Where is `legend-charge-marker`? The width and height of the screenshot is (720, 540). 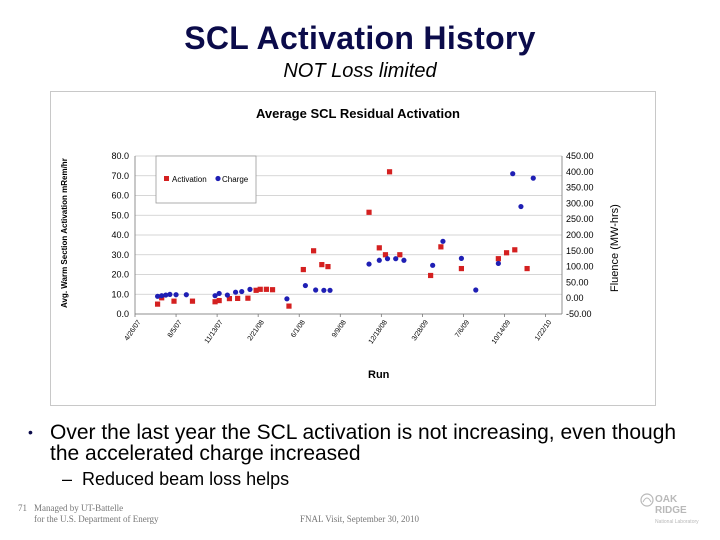 legend-charge-marker is located at coordinates (218, 178).